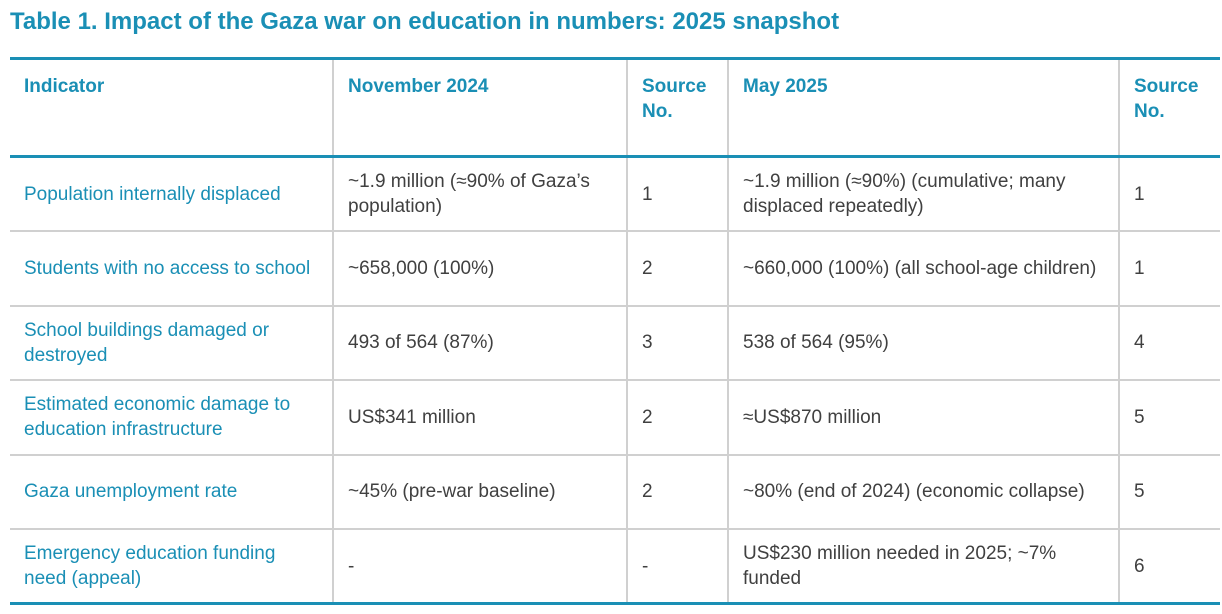 The height and width of the screenshot is (614, 1222). Describe the element at coordinates (923, 107) in the screenshot. I see `header-may-2025: May 2025` at that location.